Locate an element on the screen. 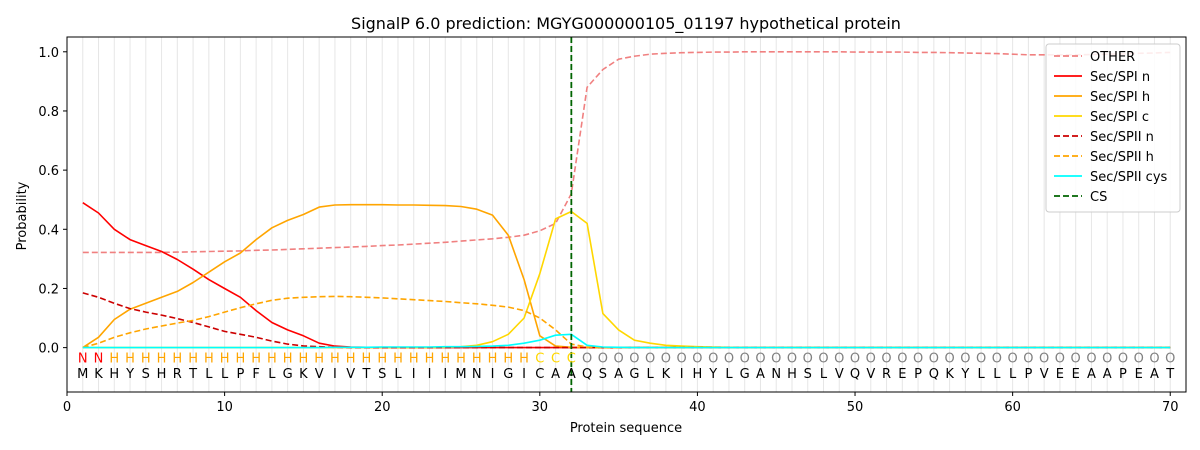 This screenshot has height=450, width=1200. x-tick-label: 40 is located at coordinates (697, 407).